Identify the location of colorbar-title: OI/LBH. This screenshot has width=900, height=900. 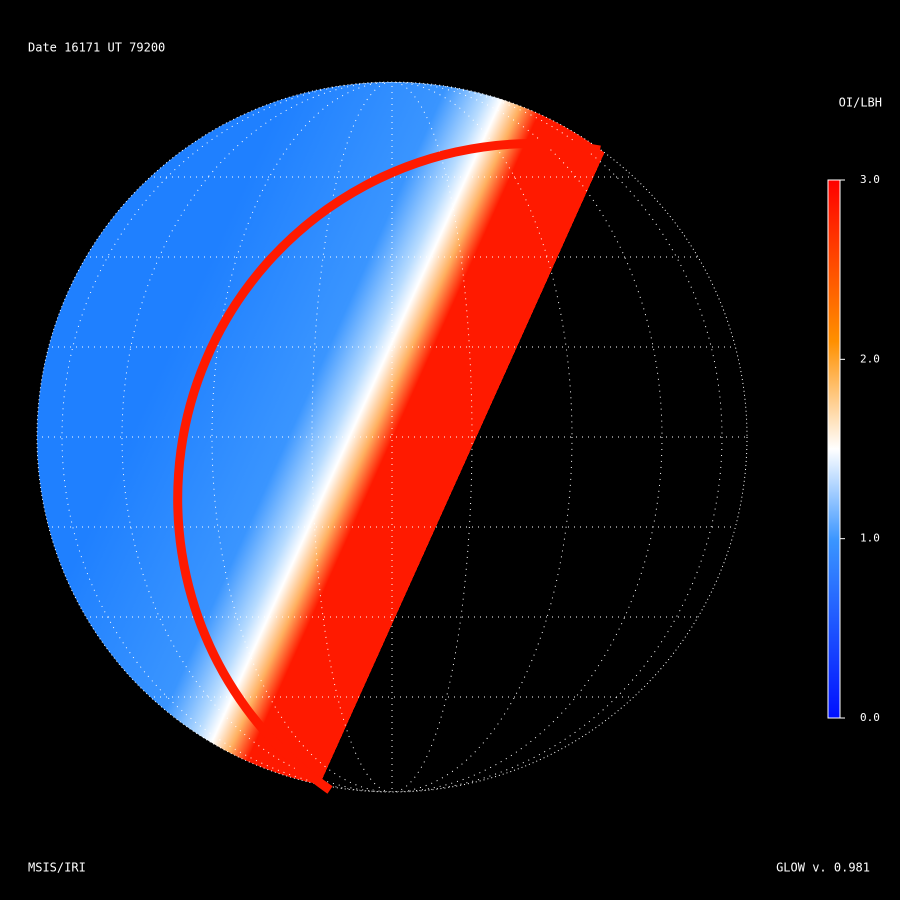
(860, 103).